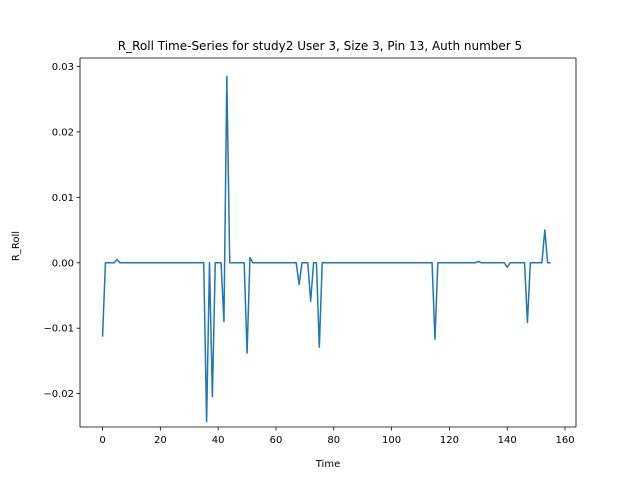 The height and width of the screenshot is (480, 640). What do you see at coordinates (276, 440) in the screenshot?
I see `x-tick-label: 60` at bounding box center [276, 440].